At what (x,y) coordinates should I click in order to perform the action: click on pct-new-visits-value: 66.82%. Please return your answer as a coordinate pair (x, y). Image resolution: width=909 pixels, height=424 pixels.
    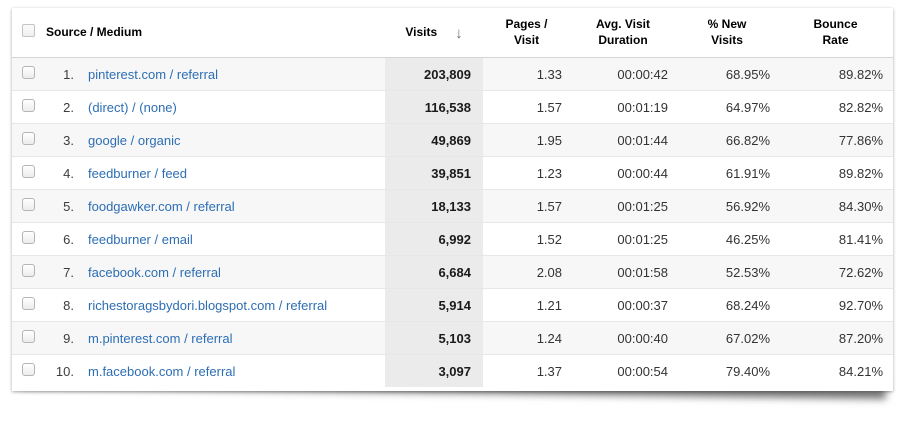
    Looking at the image, I should click on (727, 140).